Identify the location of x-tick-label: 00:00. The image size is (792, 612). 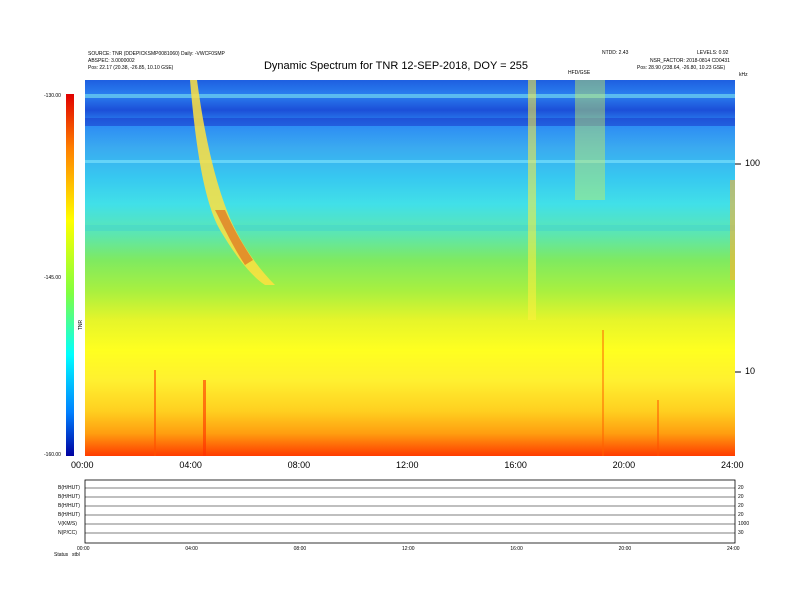
(82, 465).